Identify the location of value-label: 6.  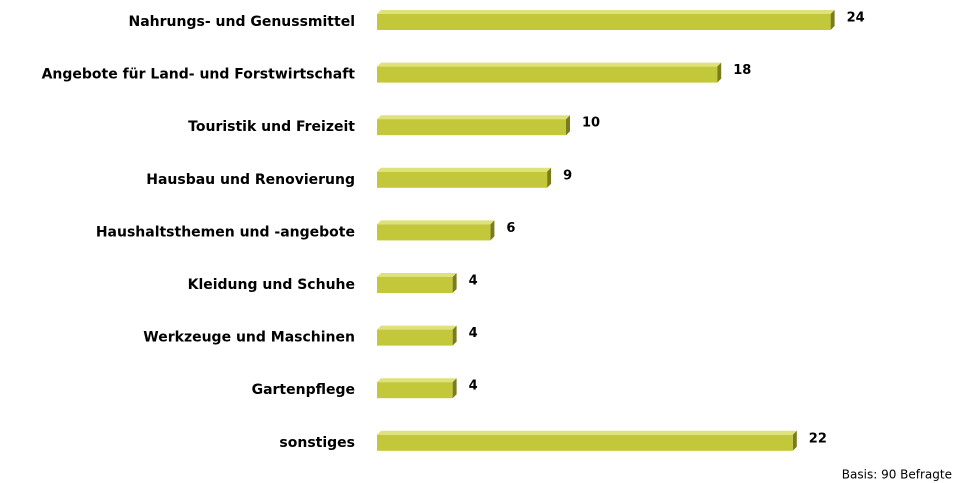
(510, 228).